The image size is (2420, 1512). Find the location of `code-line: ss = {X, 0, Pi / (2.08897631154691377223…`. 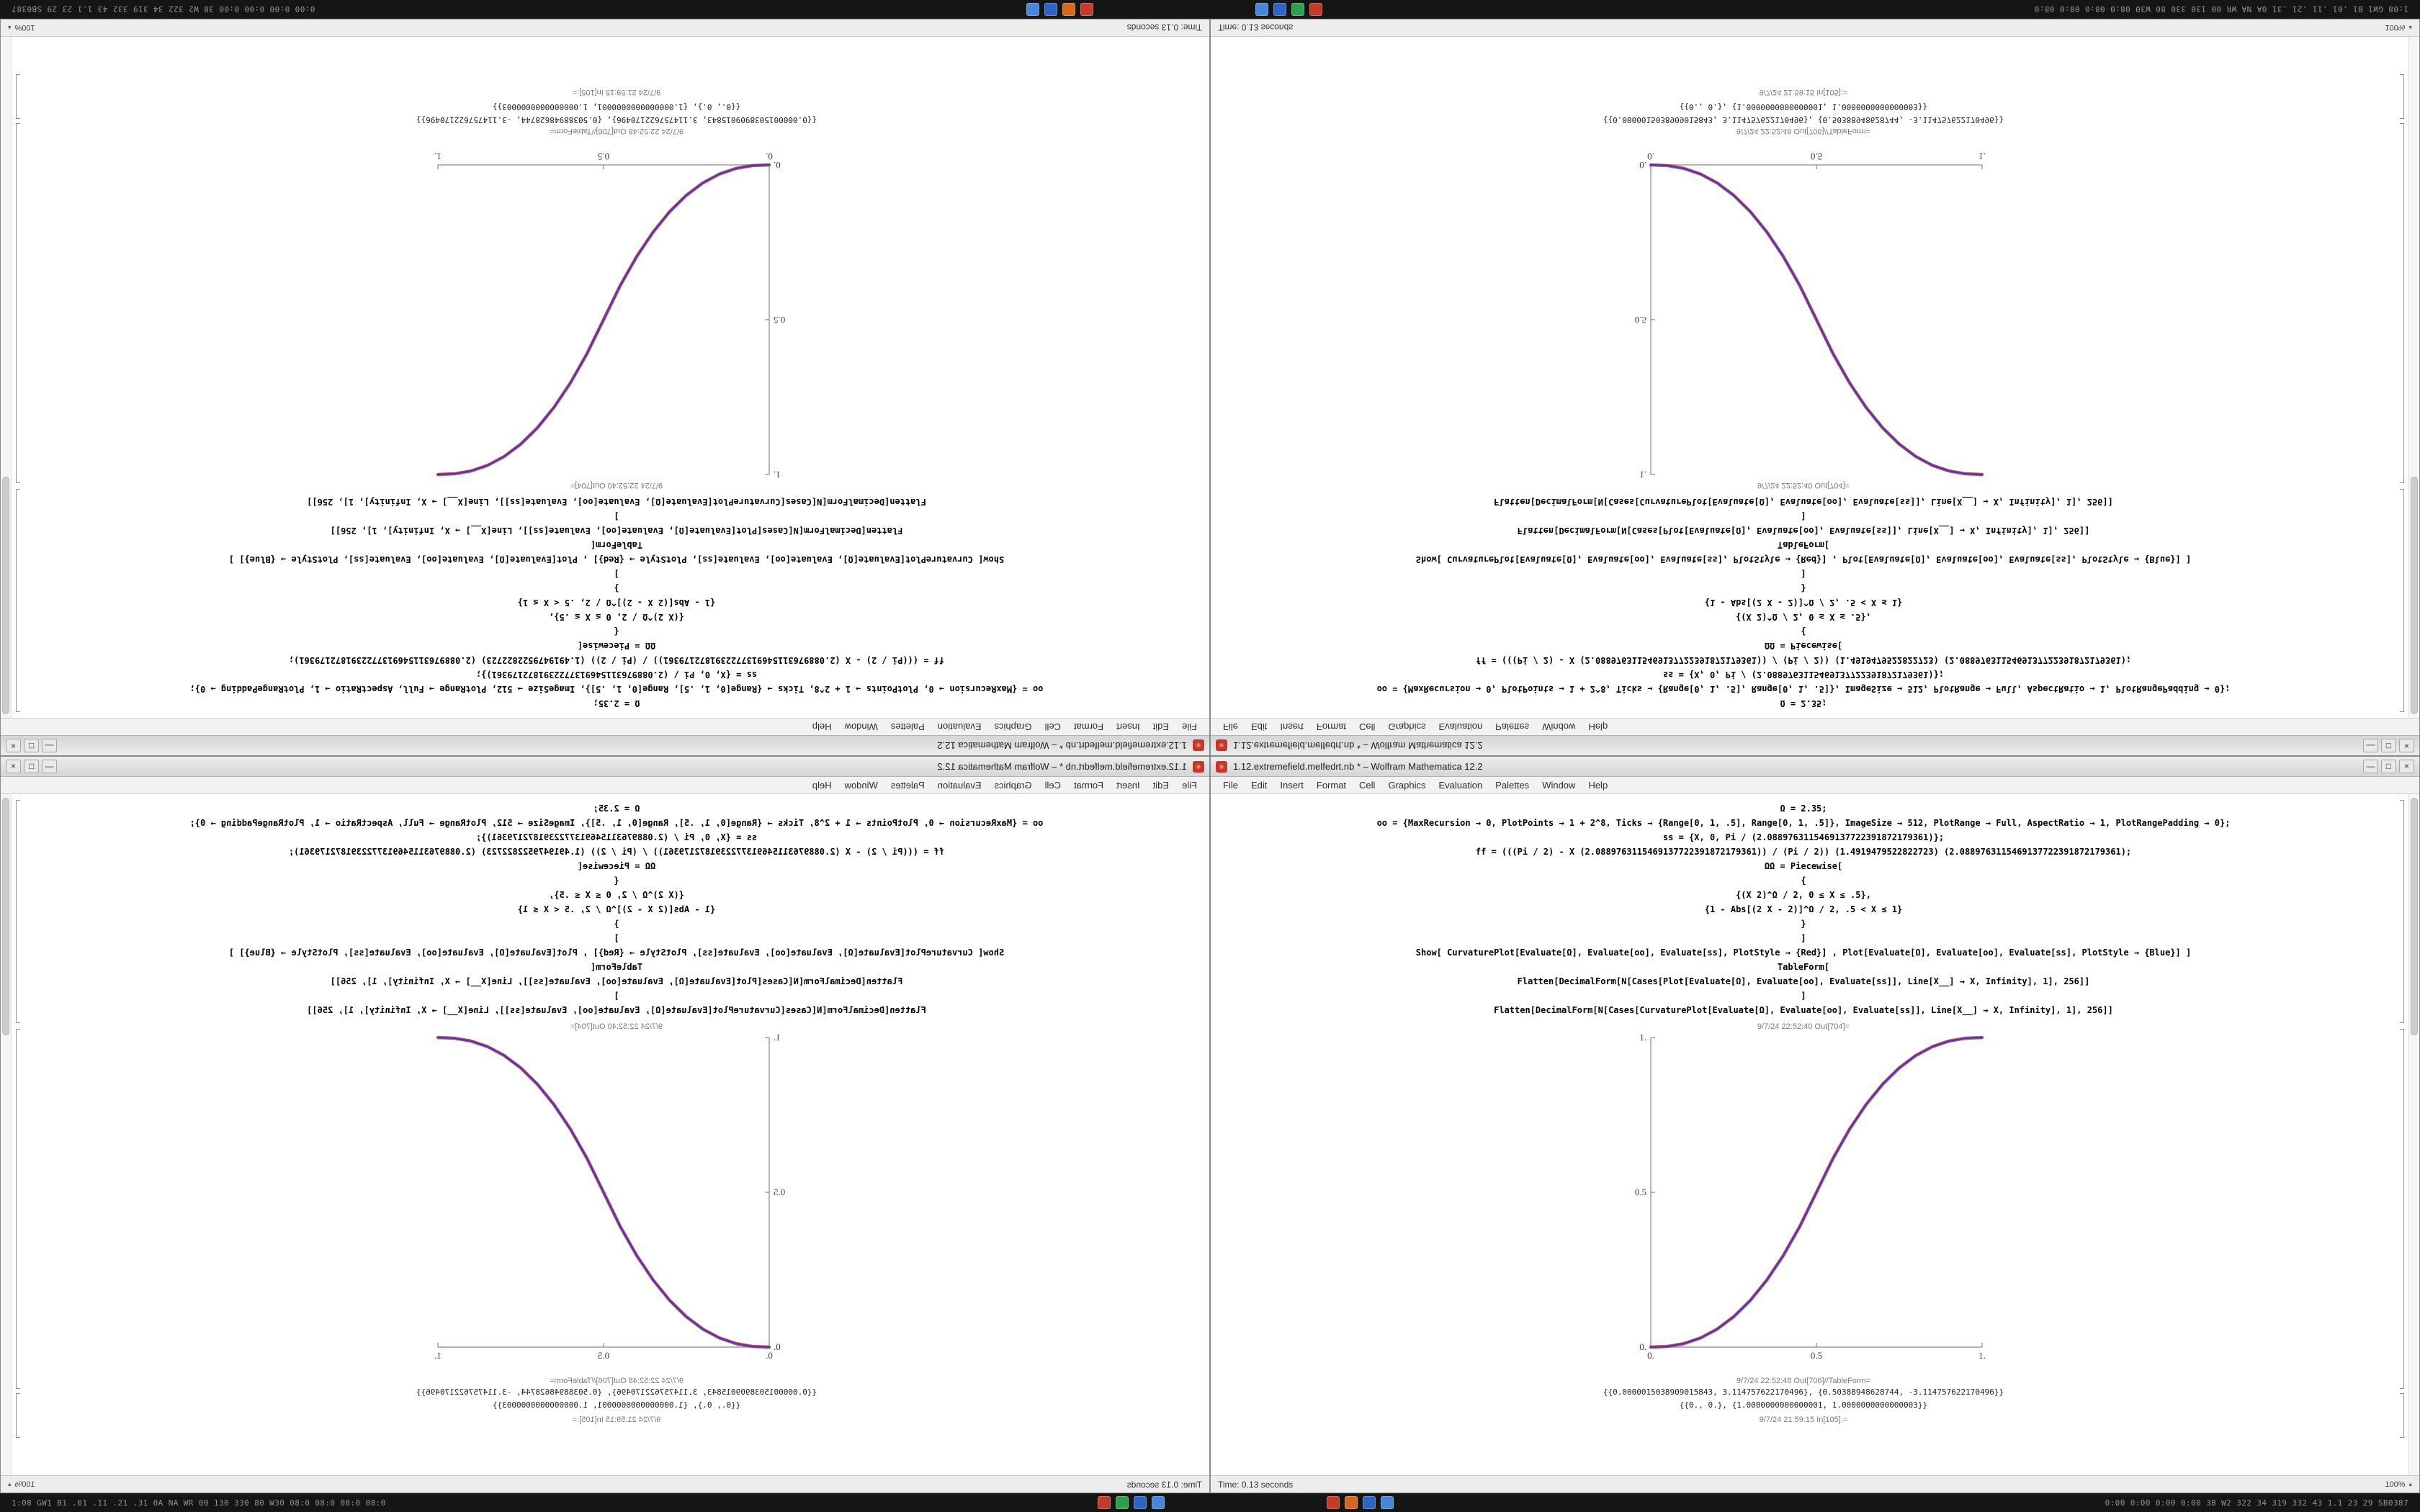

code-line: ss = {X, 0, Pi / (2.08897631154691377223… is located at coordinates (616, 675).